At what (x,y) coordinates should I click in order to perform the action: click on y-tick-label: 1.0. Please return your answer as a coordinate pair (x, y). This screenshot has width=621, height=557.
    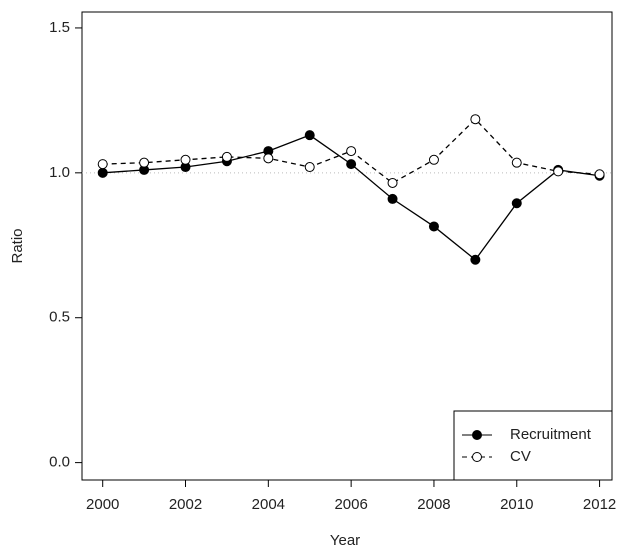
    Looking at the image, I should click on (59, 172).